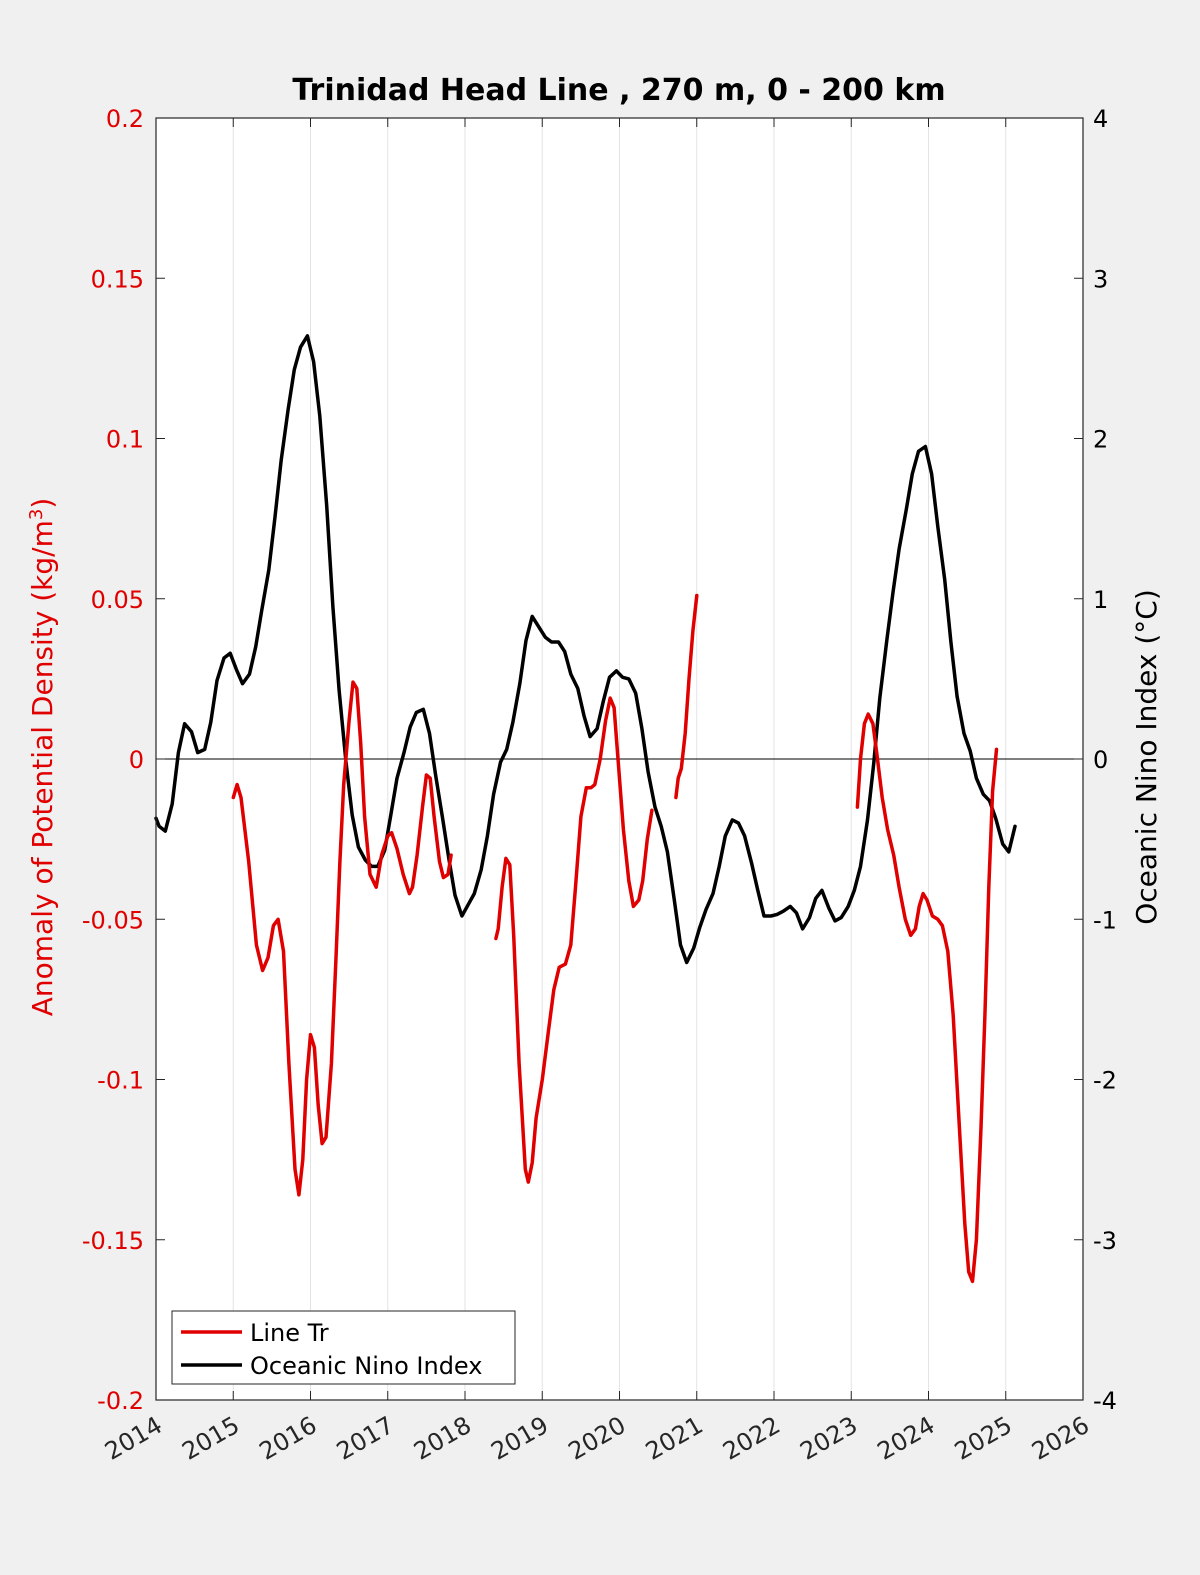  I want to click on y-axis-left: 0.2 0.15 0.1 0.05 0 -0.05 -0.1 -0.15 -0.2, so click(123, 760).